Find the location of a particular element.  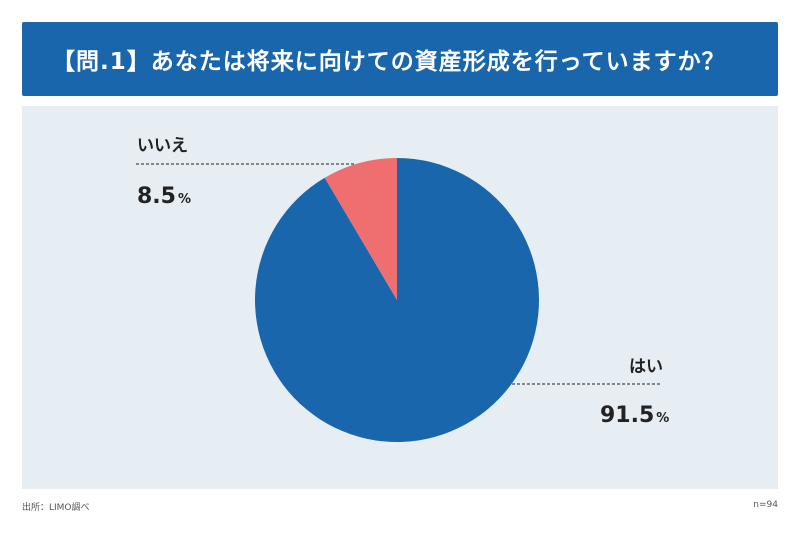

chart-title: 【問.1】あなたは将来に向けての資産形成を行っていますか？ is located at coordinates (389, 62).